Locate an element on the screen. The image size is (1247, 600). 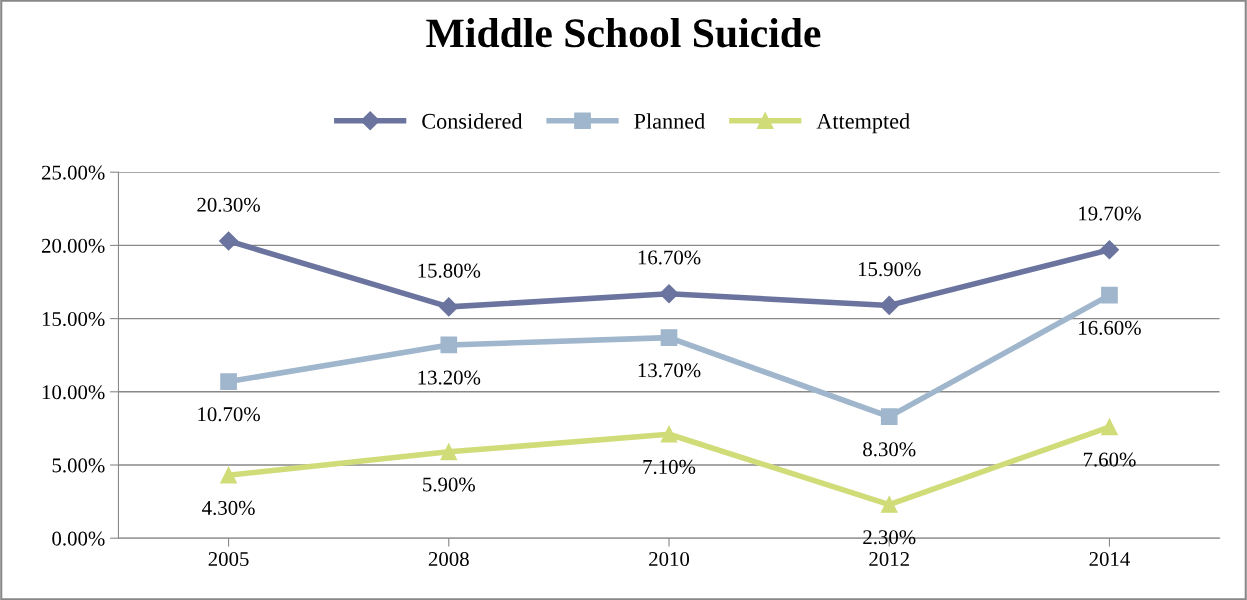
y-tick-label: 15.00% is located at coordinates (73, 319).